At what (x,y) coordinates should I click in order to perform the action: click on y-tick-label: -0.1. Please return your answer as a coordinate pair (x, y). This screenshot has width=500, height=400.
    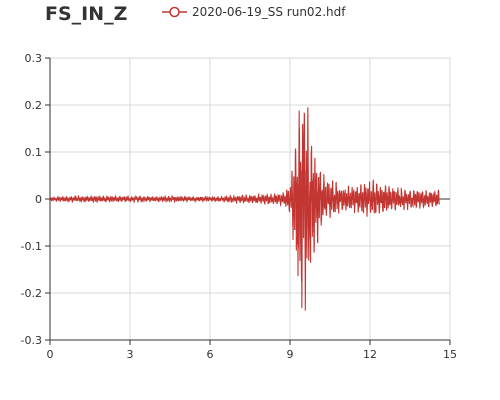
    Looking at the image, I should click on (31, 246).